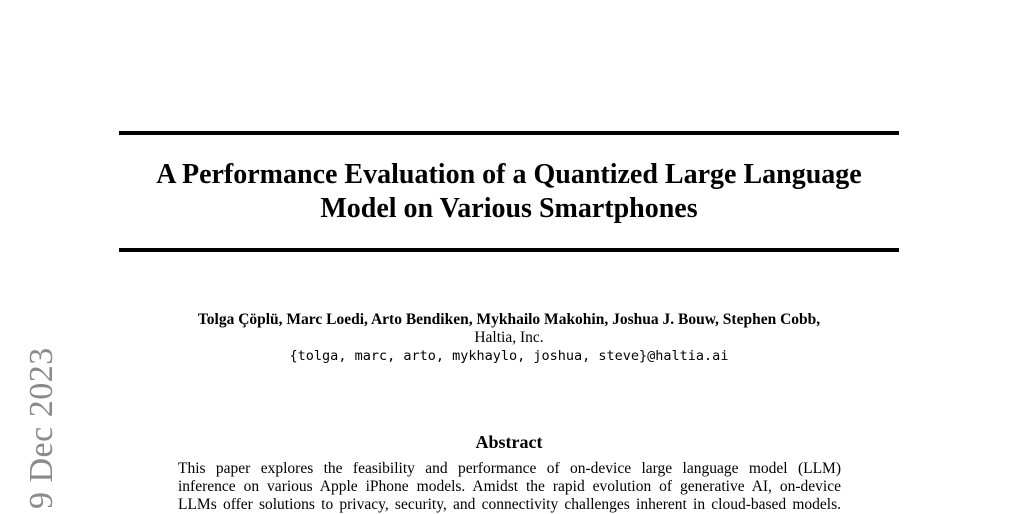 The width and height of the screenshot is (1018, 514). I want to click on title-rule-bottom, so click(509, 250).